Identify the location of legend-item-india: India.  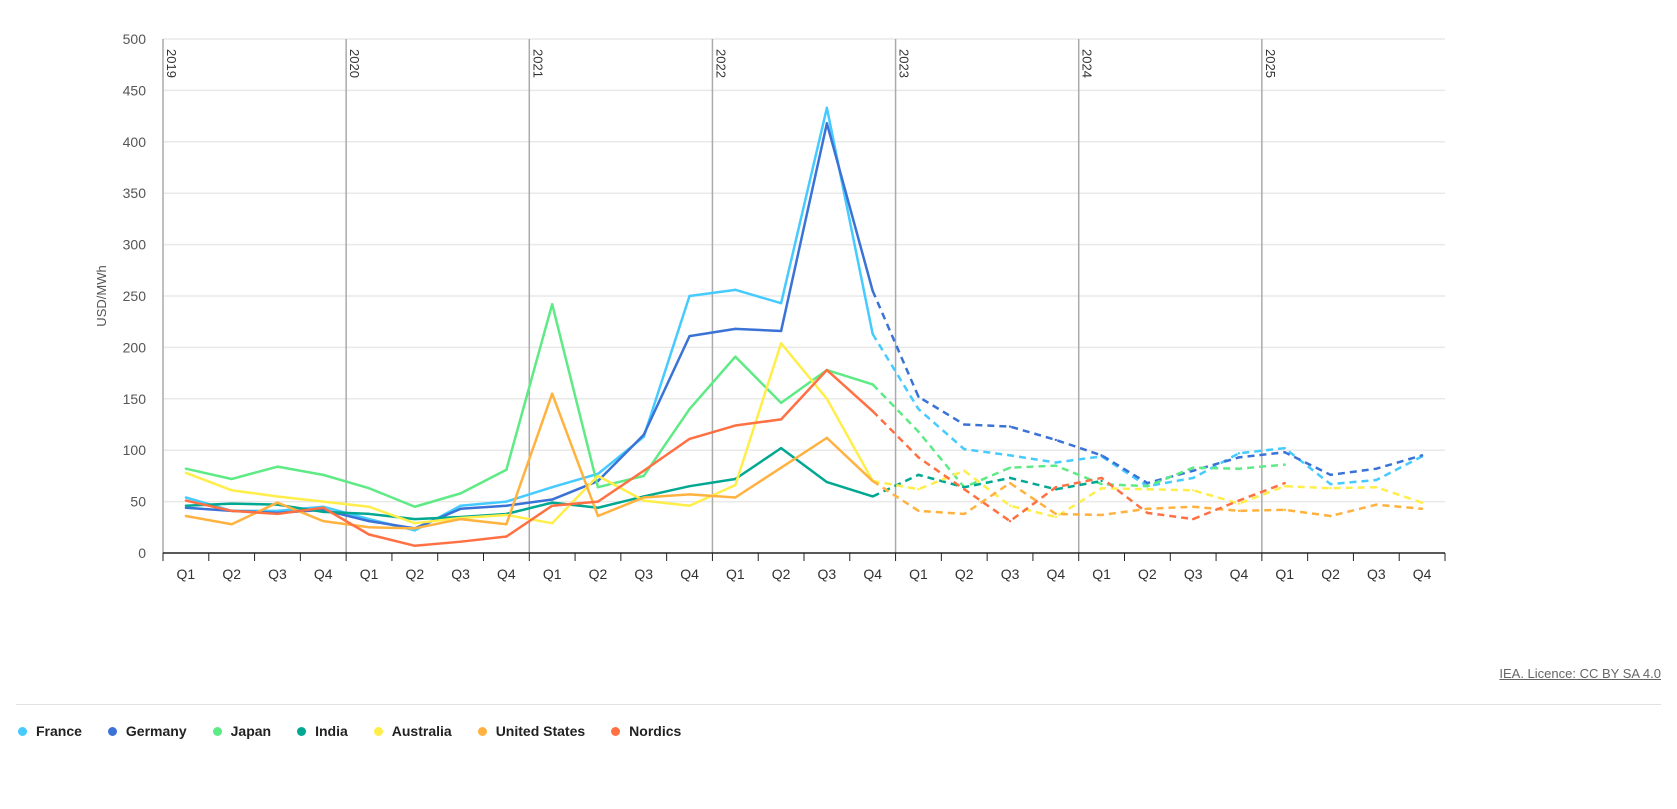
(322, 731).